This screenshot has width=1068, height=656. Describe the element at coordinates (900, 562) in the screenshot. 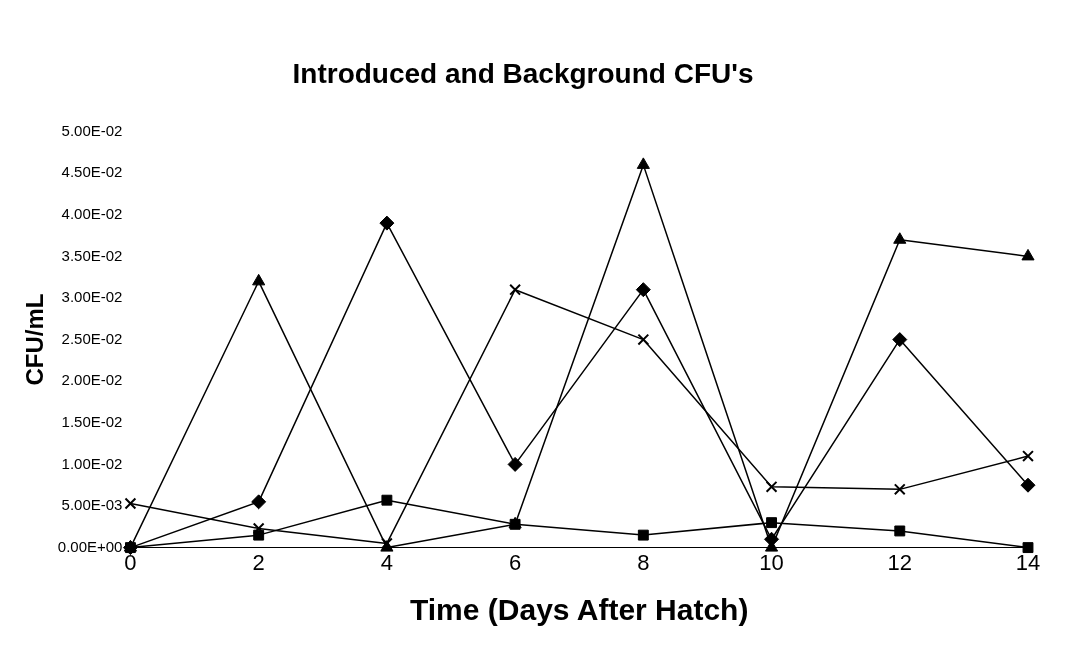

I see `x-tick-label: 12` at that location.